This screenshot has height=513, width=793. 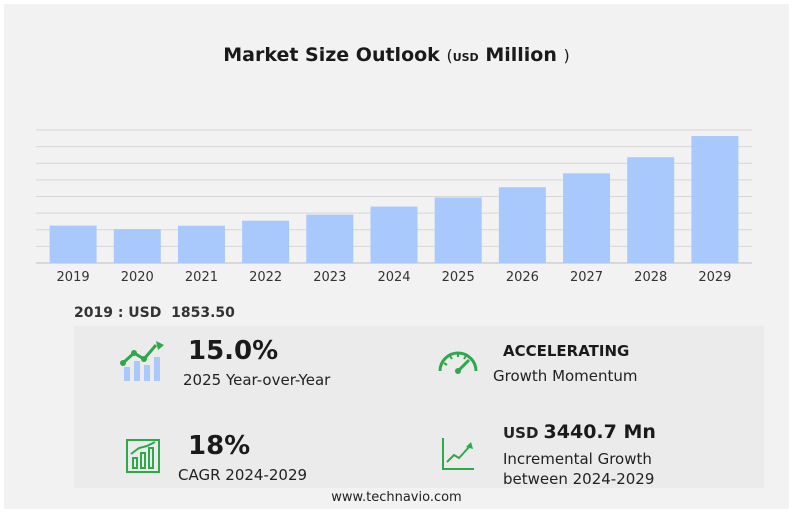 I want to click on x-tick-2020: 2020, so click(x=137, y=277).